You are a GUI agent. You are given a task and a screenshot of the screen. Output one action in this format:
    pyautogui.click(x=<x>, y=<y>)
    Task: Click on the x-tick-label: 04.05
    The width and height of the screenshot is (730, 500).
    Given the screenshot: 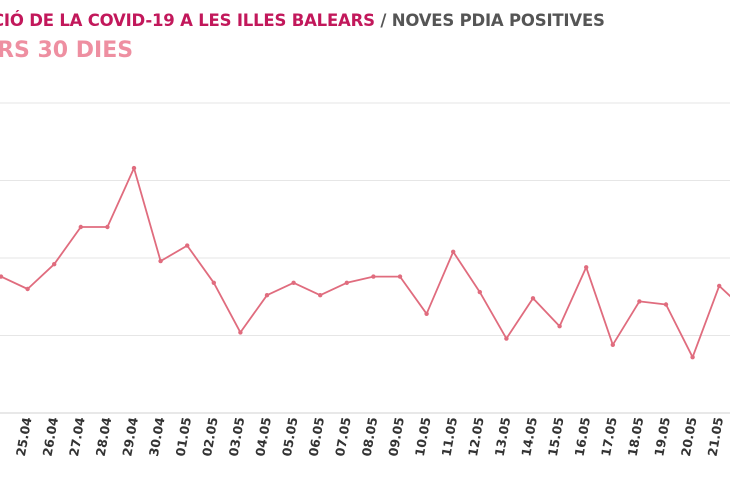 What is the action you would take?
    pyautogui.click(x=263, y=437)
    